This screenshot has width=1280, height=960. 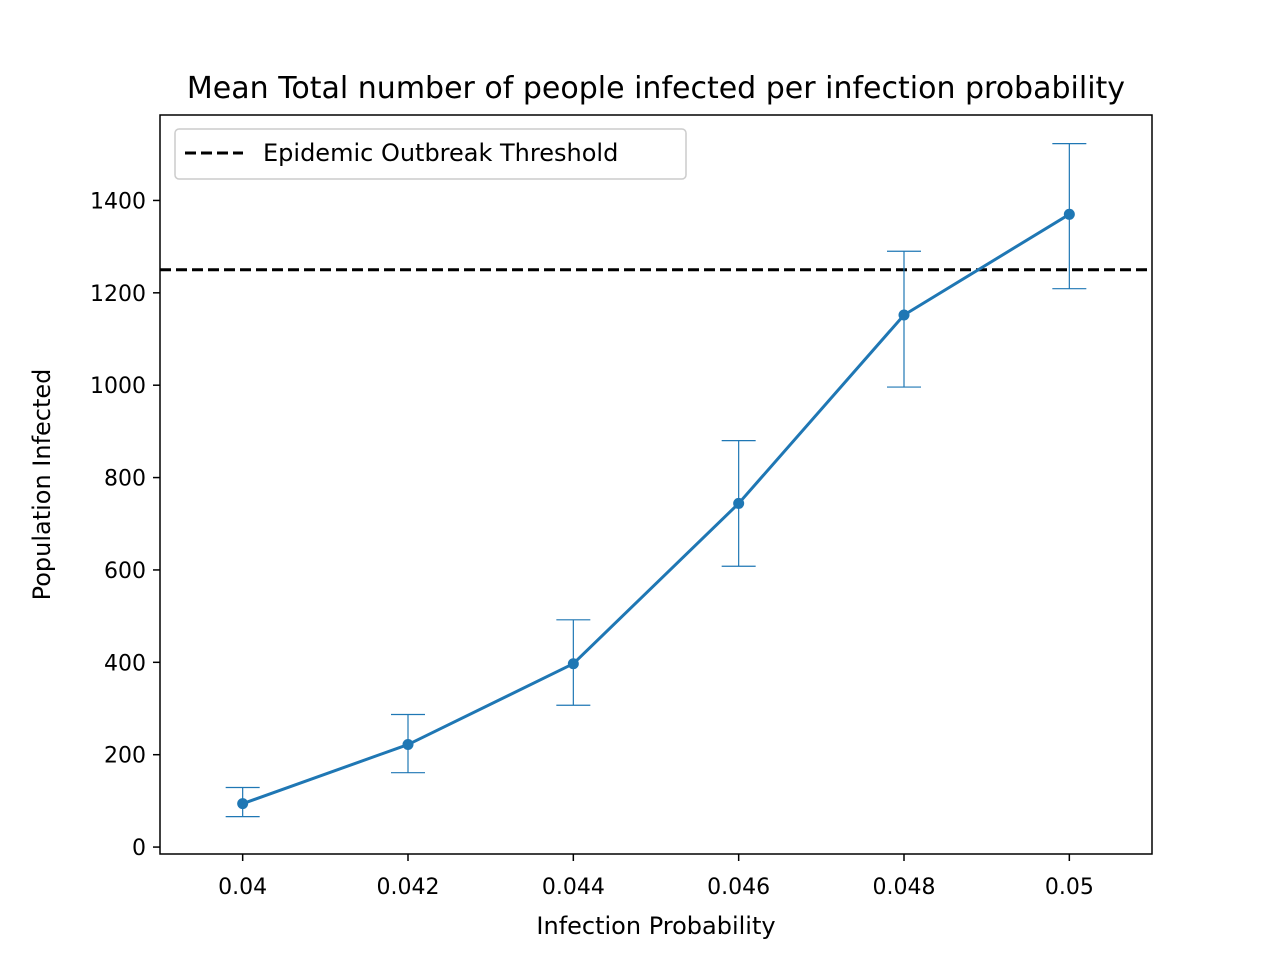 I want to click on y-tick-label: 1400, so click(x=118, y=201).